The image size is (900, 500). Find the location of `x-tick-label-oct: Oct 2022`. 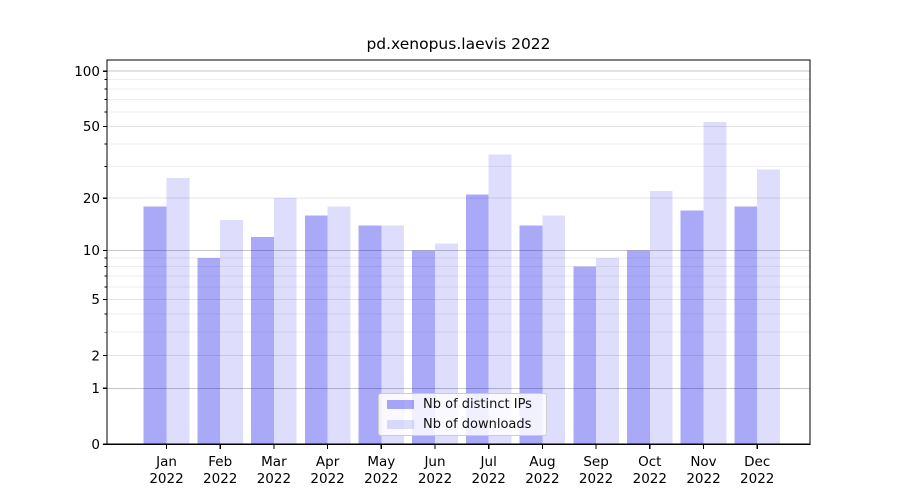

x-tick-label-oct: Oct 2022 is located at coordinates (650, 470).